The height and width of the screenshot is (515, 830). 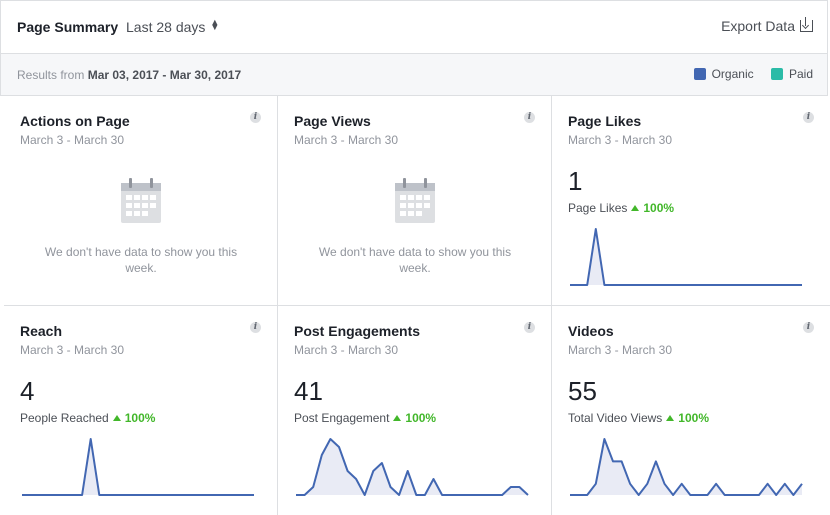 I want to click on legend-organic-label: Organic, so click(x=732, y=74).